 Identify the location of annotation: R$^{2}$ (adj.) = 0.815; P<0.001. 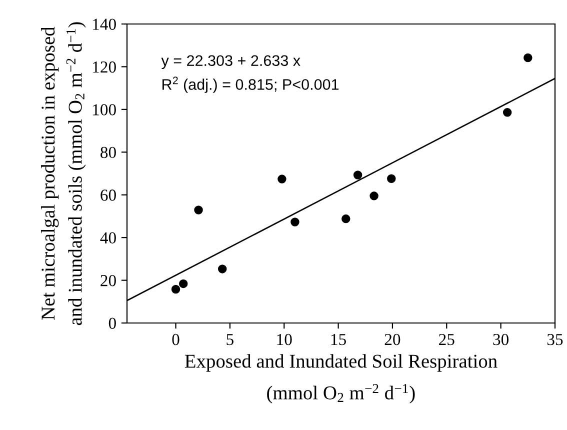
(250, 84).